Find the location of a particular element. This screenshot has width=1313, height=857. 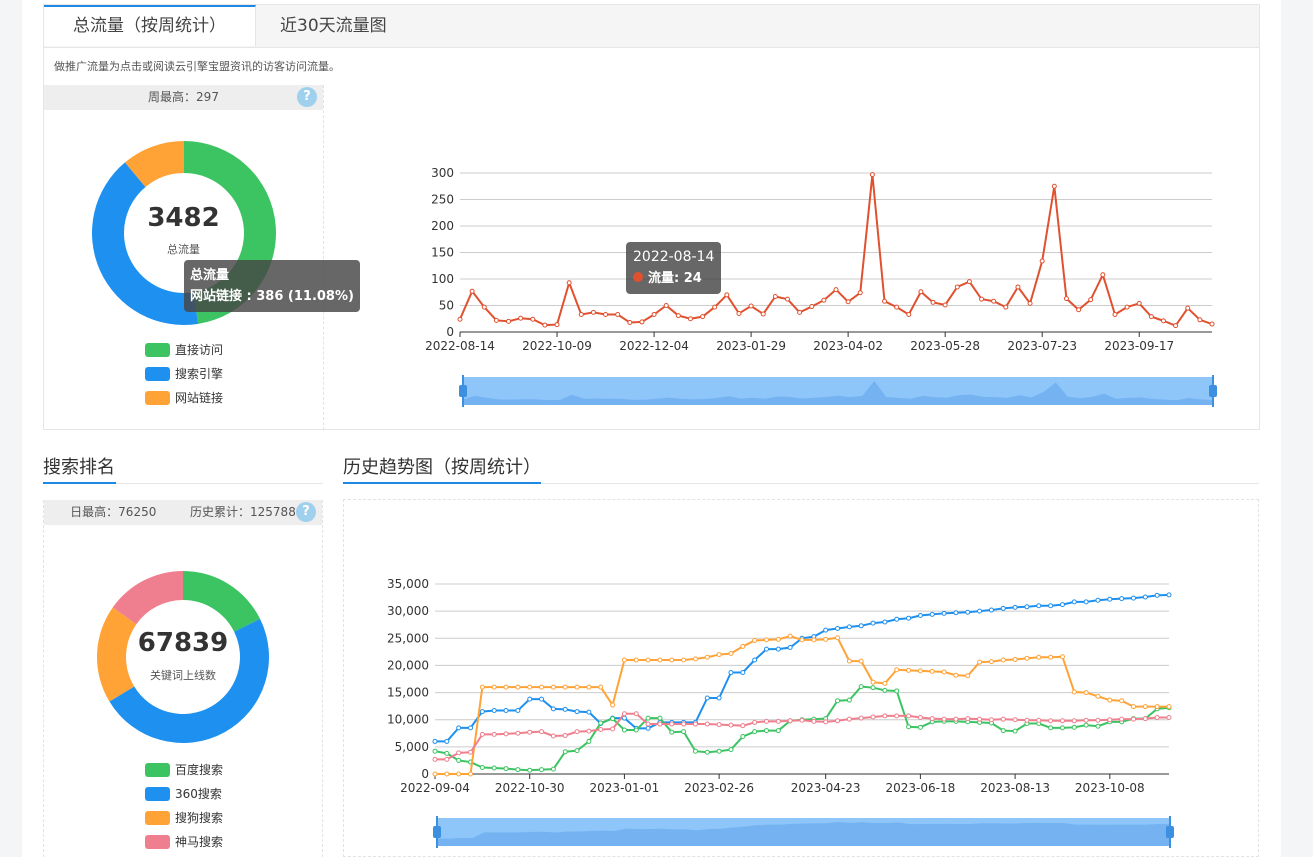

line-tooltip-row: 流量: 24 is located at coordinates (673, 278).